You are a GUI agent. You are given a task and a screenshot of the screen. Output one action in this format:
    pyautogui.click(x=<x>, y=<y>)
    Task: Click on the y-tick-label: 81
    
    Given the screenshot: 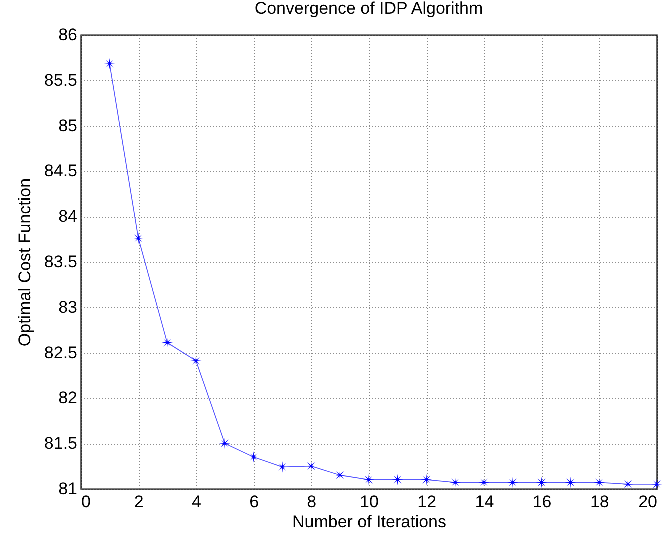 What is the action you would take?
    pyautogui.click(x=68, y=489)
    